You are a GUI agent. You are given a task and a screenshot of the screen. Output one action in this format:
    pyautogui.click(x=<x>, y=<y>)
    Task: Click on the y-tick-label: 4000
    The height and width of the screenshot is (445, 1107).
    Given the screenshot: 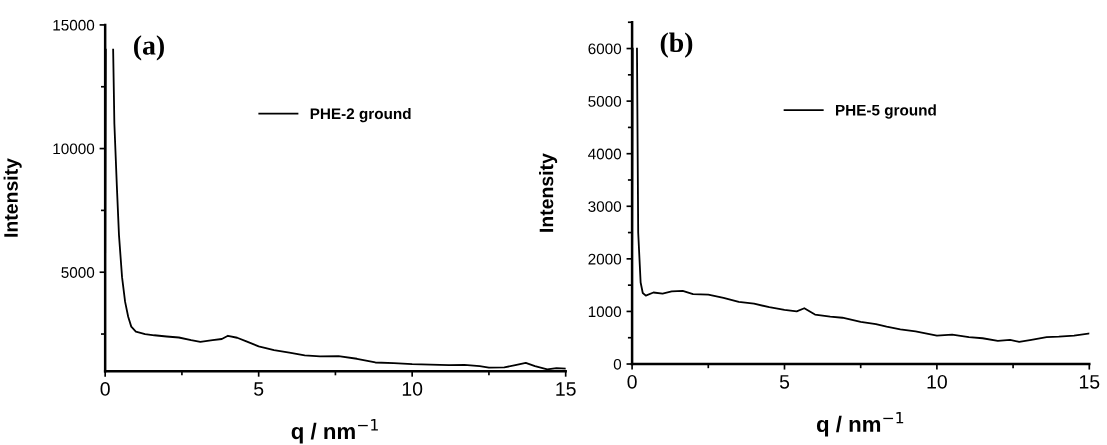 What is the action you would take?
    pyautogui.click(x=605, y=154)
    